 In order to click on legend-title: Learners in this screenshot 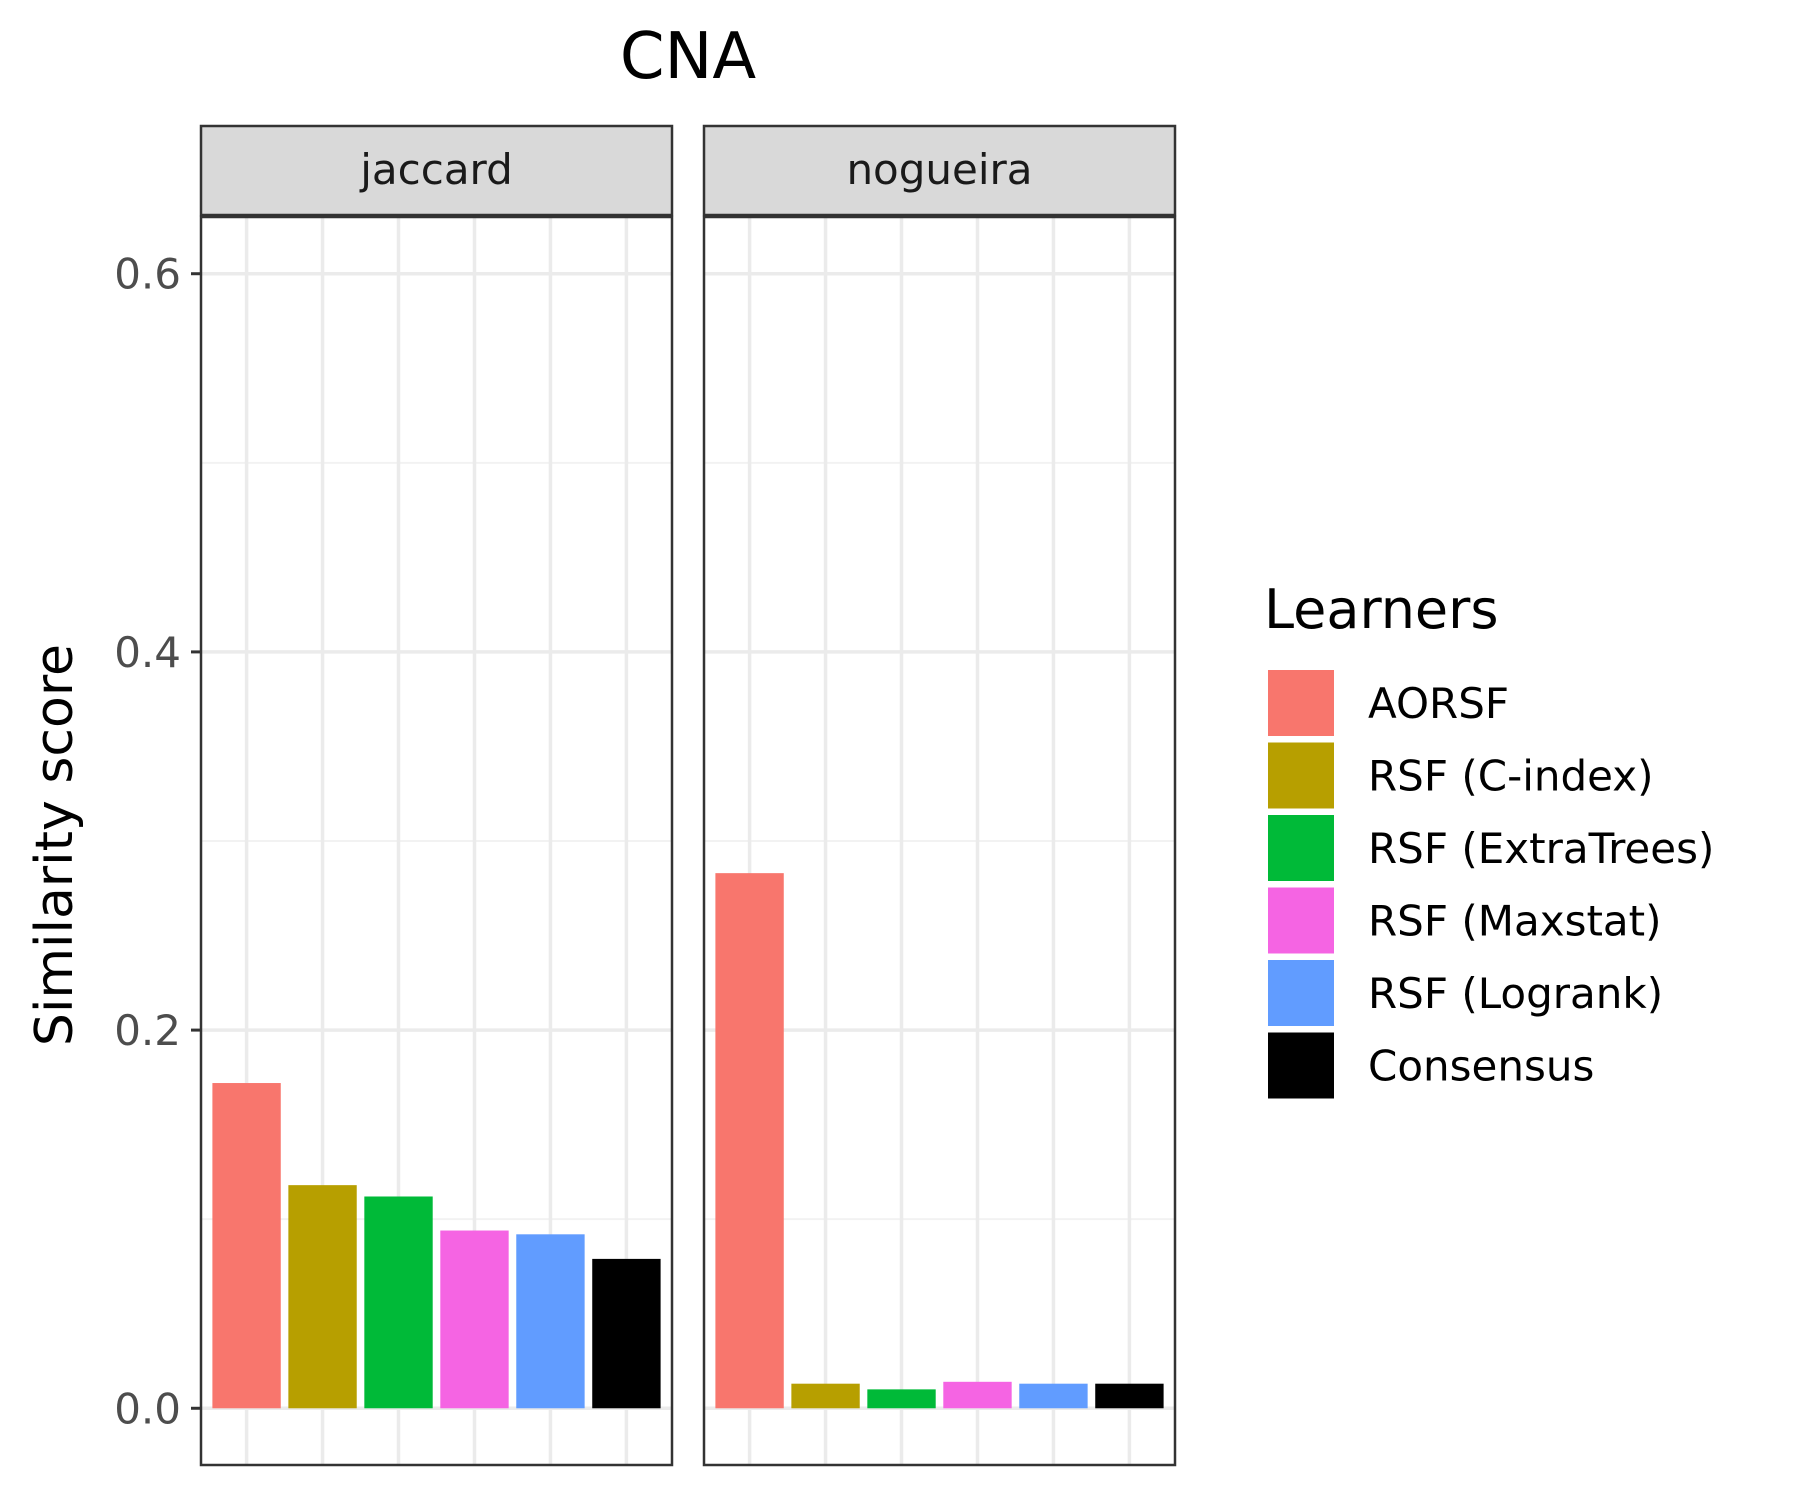, I will do `click(1381, 609)`.